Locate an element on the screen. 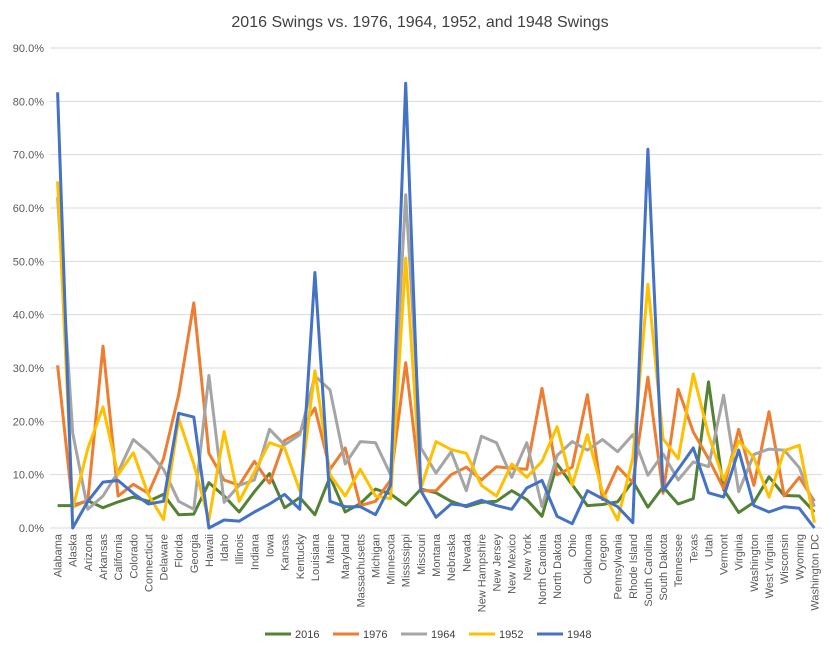  x-tick-label: Florida is located at coordinates (180, 550).